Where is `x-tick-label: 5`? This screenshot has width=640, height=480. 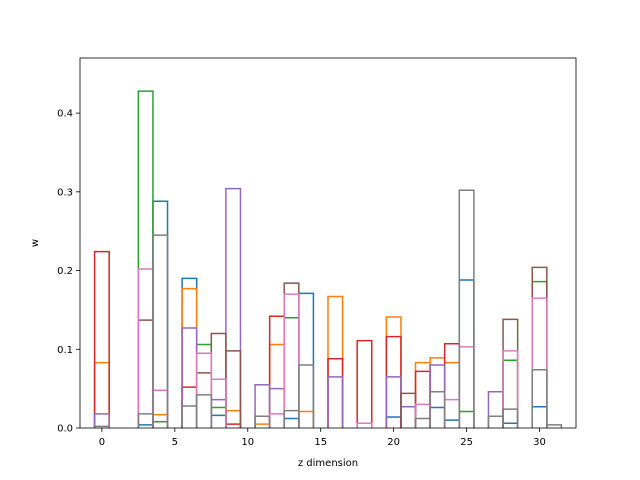
x-tick-label: 5 is located at coordinates (175, 442).